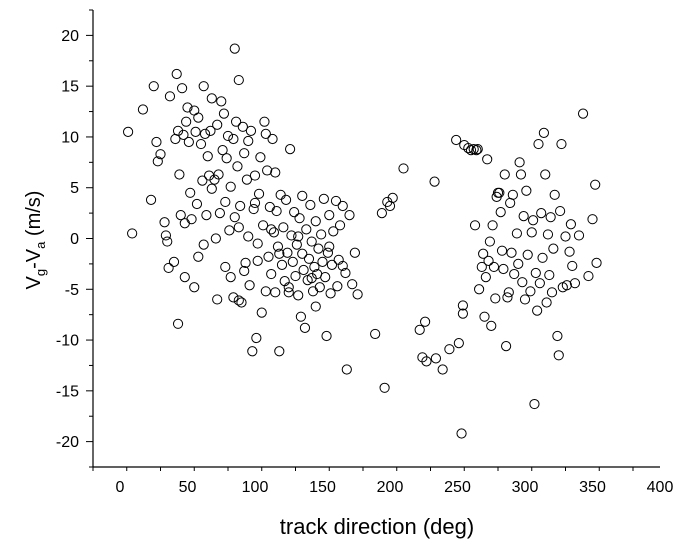 This screenshot has height=544, width=695. What do you see at coordinates (457, 487) in the screenshot?
I see `x-tick-label: 250` at bounding box center [457, 487].